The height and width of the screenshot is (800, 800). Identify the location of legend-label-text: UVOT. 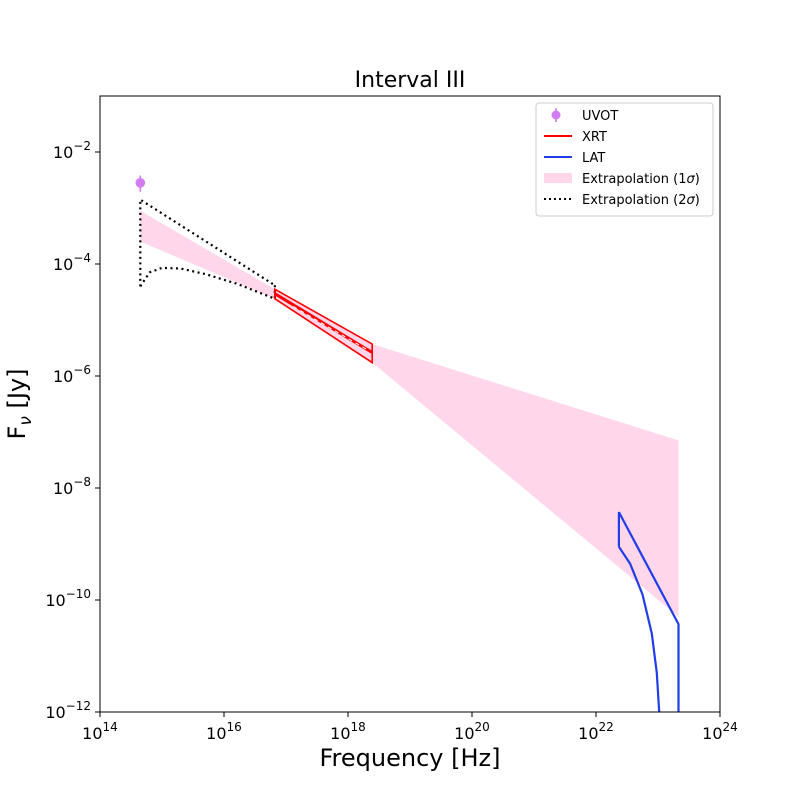
(600, 116).